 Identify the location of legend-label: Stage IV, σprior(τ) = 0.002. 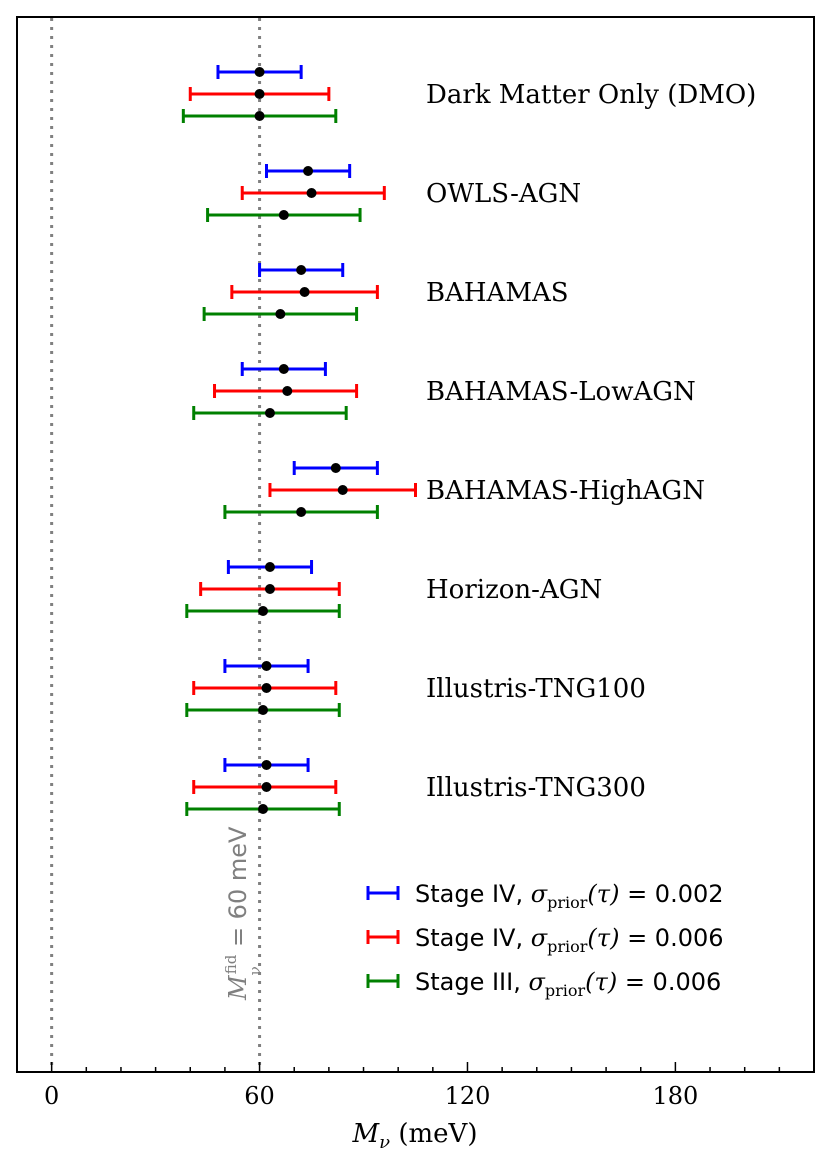
(569, 896).